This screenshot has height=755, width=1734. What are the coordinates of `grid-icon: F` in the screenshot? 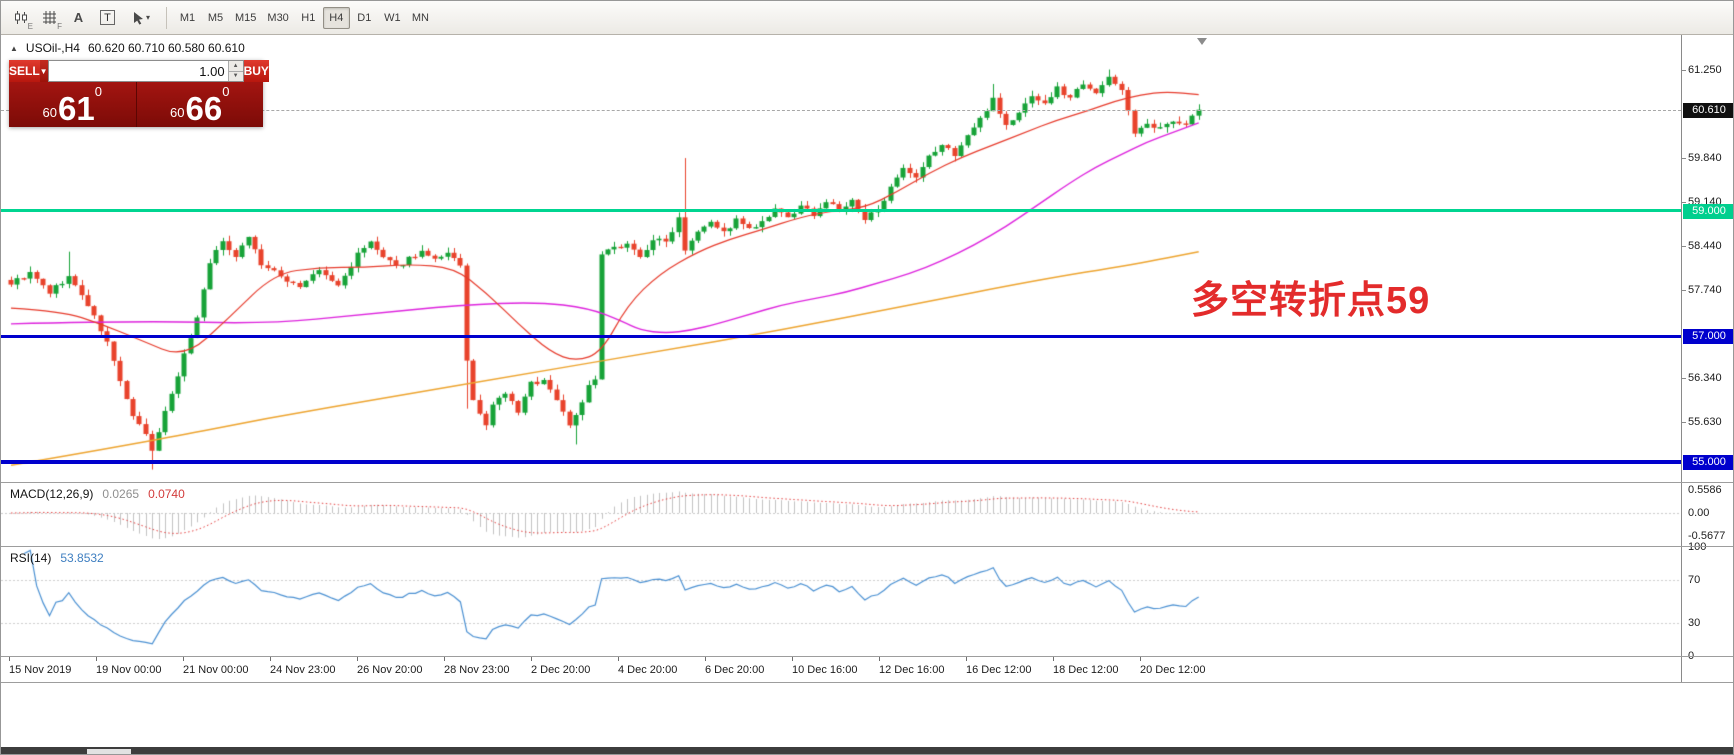 It's located at (49, 18).